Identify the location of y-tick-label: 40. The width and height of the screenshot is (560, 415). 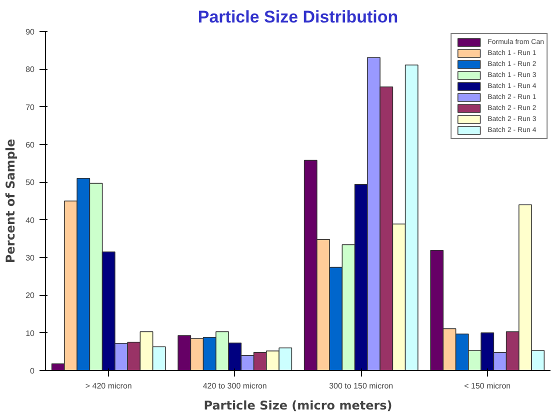
(31, 220).